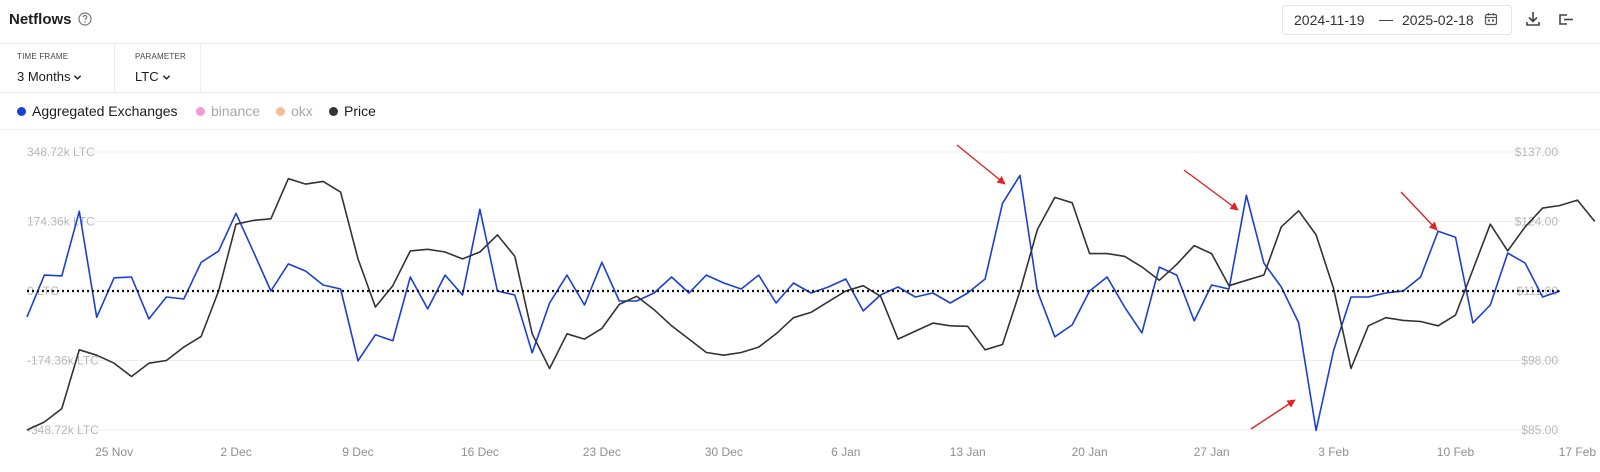  Describe the element at coordinates (1578, 452) in the screenshot. I see `x-axis-label: 17 Feb` at that location.